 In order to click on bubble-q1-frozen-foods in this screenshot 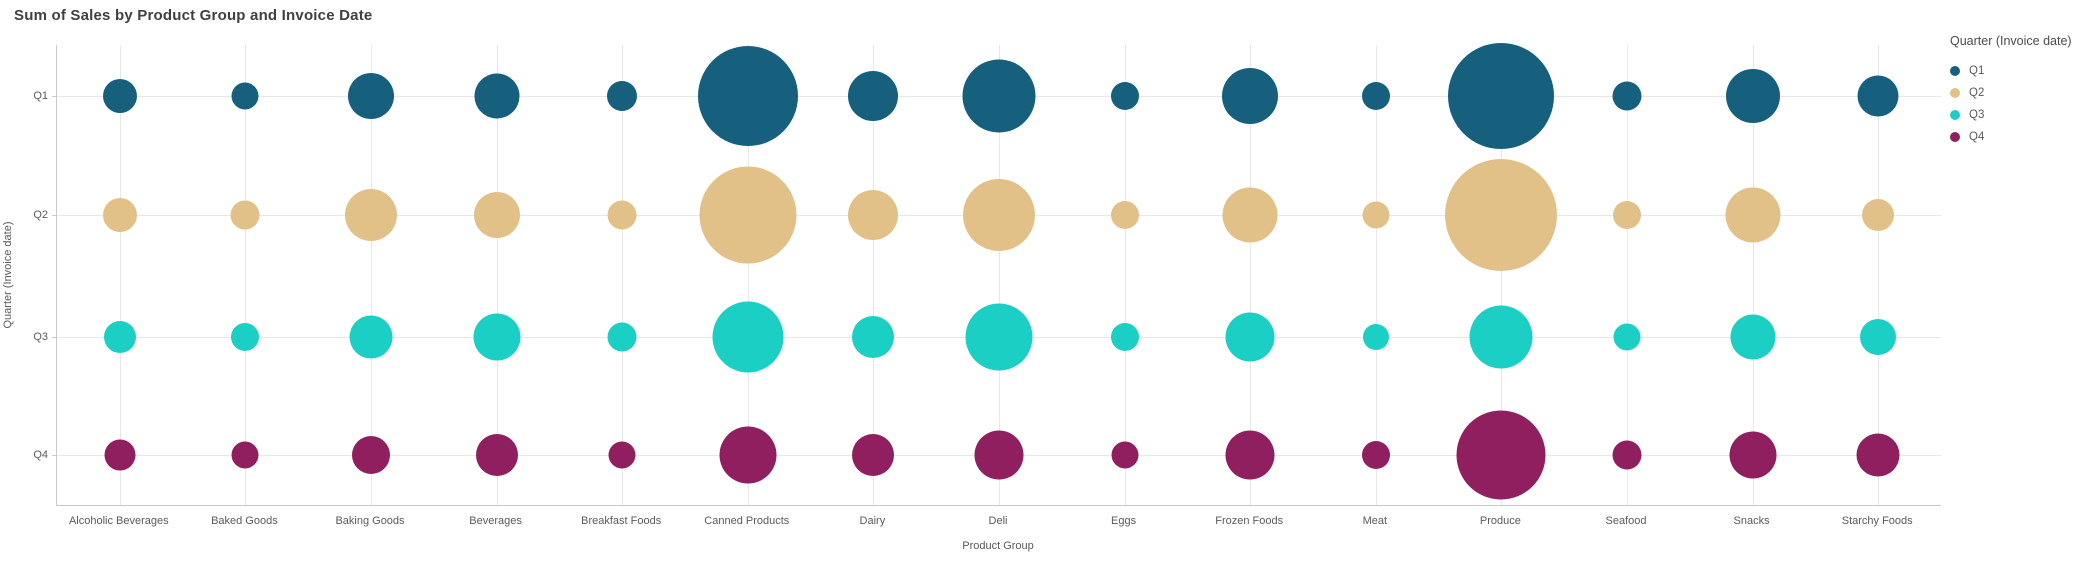, I will do `click(1250, 96)`.